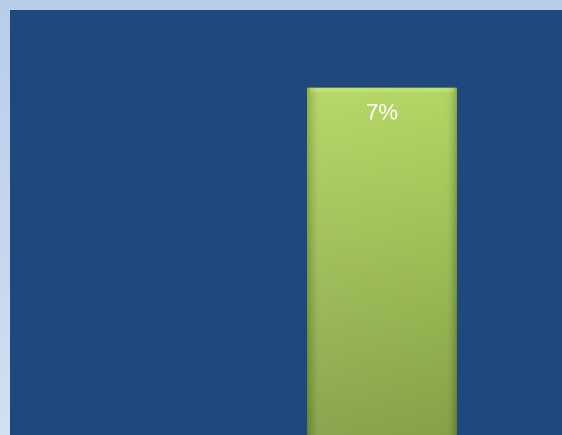  I want to click on data-label-0: 7%, so click(382, 112).